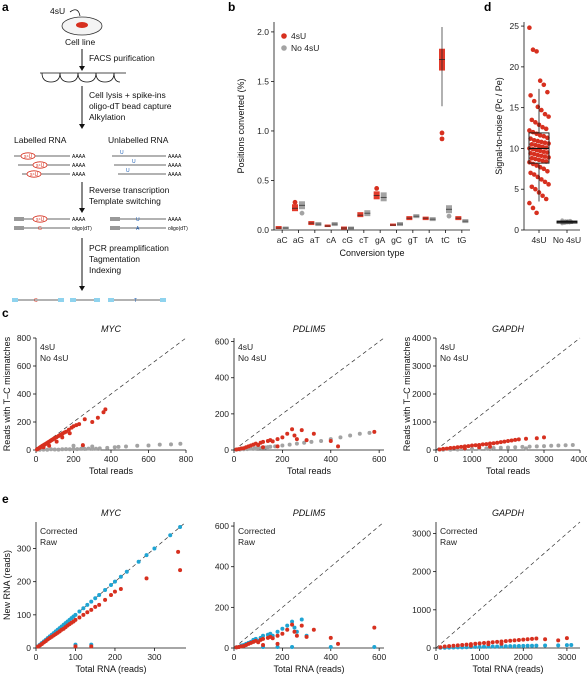 This screenshot has height=685, width=587. Describe the element at coordinates (429, 240) in the screenshot. I see `b-x-tick-label: tA` at that location.